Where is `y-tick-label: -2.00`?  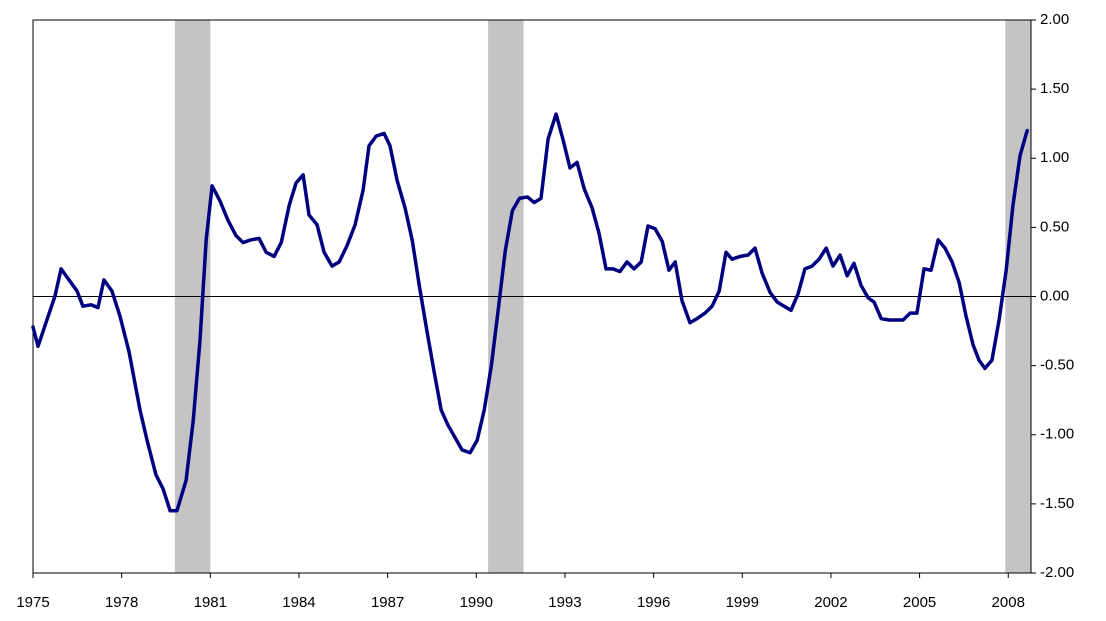
y-tick-label: -2.00 is located at coordinates (1057, 572).